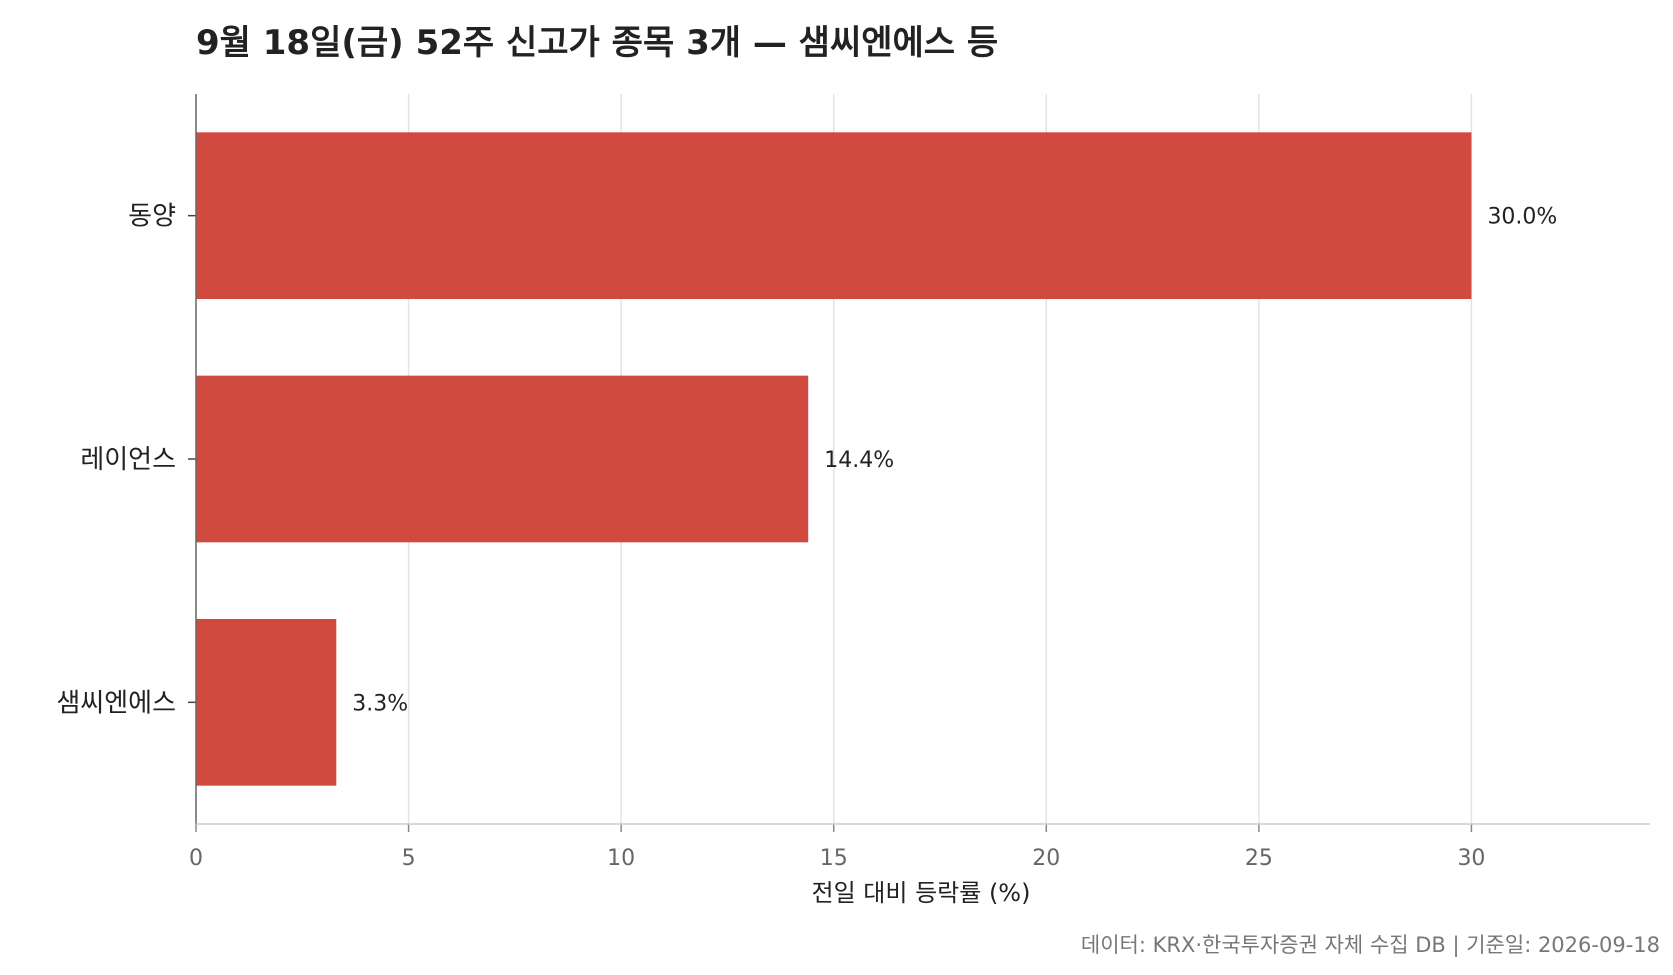 This screenshot has width=1673, height=975. I want to click on category-label: 레이언스, so click(128, 460).